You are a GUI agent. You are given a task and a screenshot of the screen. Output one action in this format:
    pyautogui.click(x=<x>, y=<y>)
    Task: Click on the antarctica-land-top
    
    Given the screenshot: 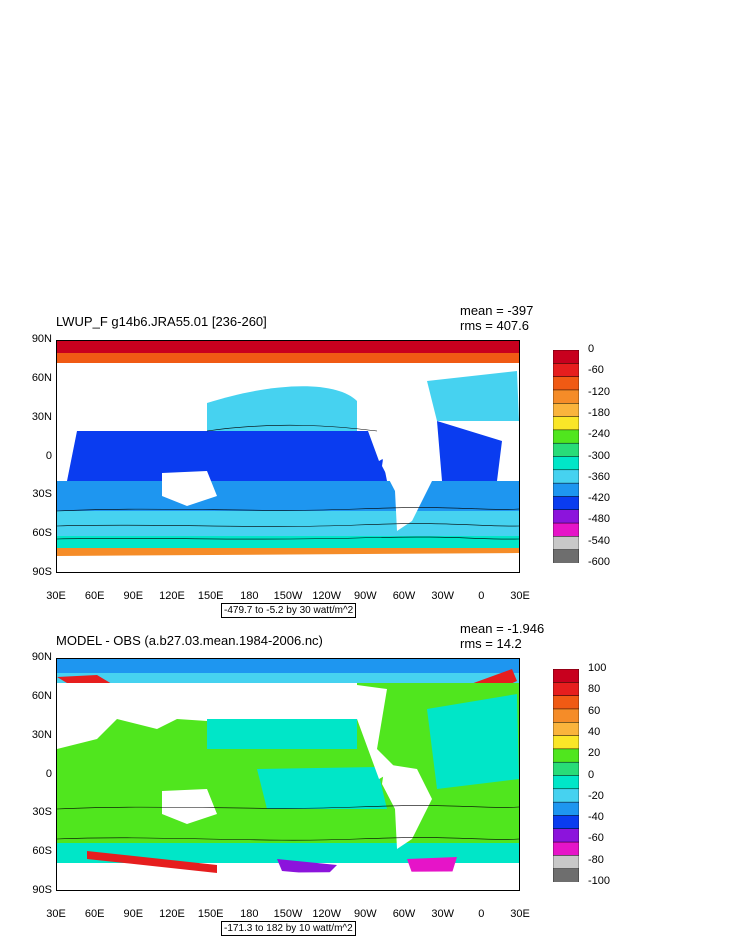 What is the action you would take?
    pyautogui.click(x=288, y=562)
    